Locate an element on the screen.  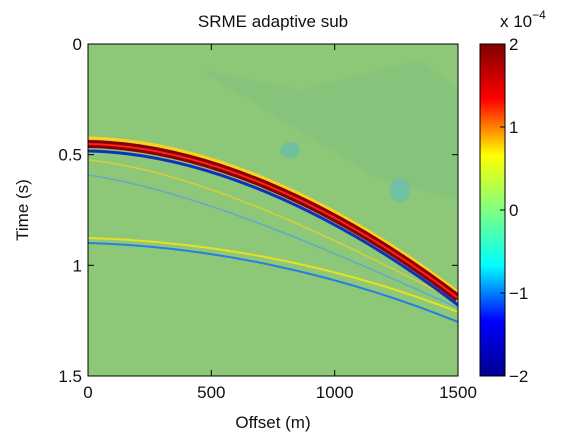
colorbar-tick-label: −1 is located at coordinates (518, 293).